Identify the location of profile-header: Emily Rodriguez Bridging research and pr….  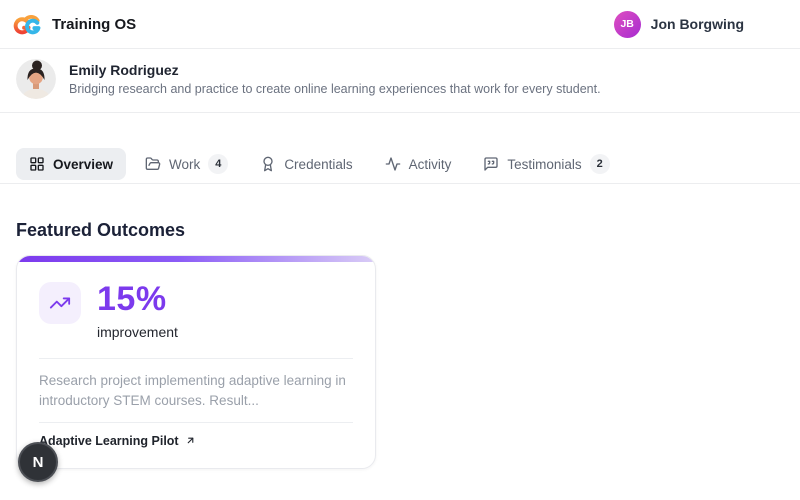
(400, 81).